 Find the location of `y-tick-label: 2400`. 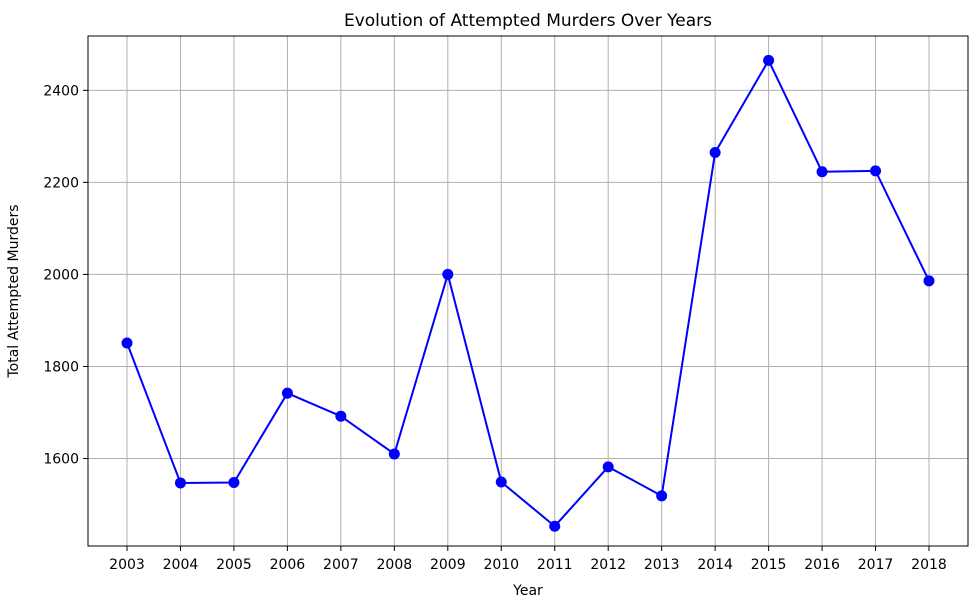

y-tick-label: 2400 is located at coordinates (61, 91).